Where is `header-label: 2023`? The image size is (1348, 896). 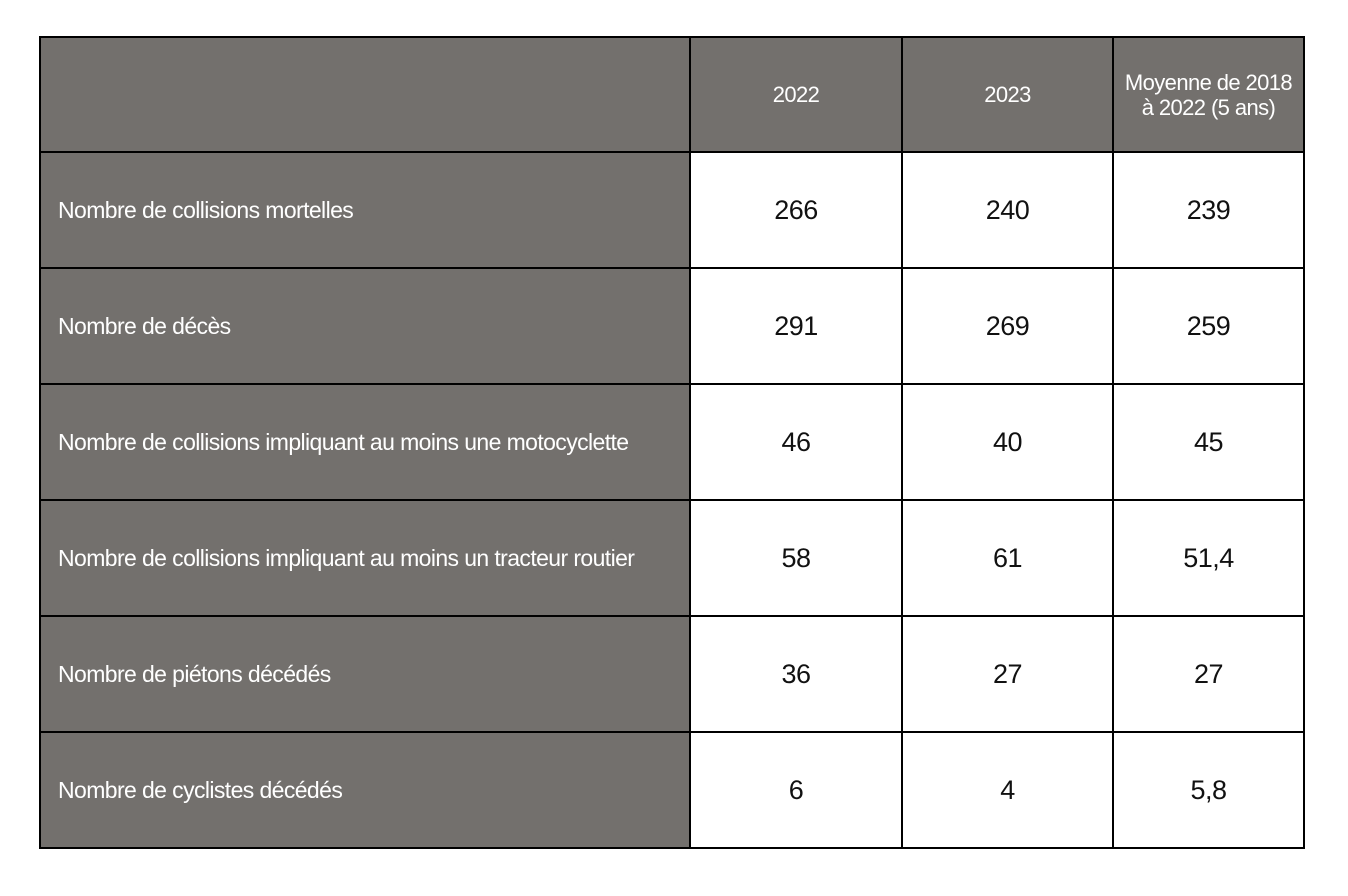 header-label: 2023 is located at coordinates (1007, 94).